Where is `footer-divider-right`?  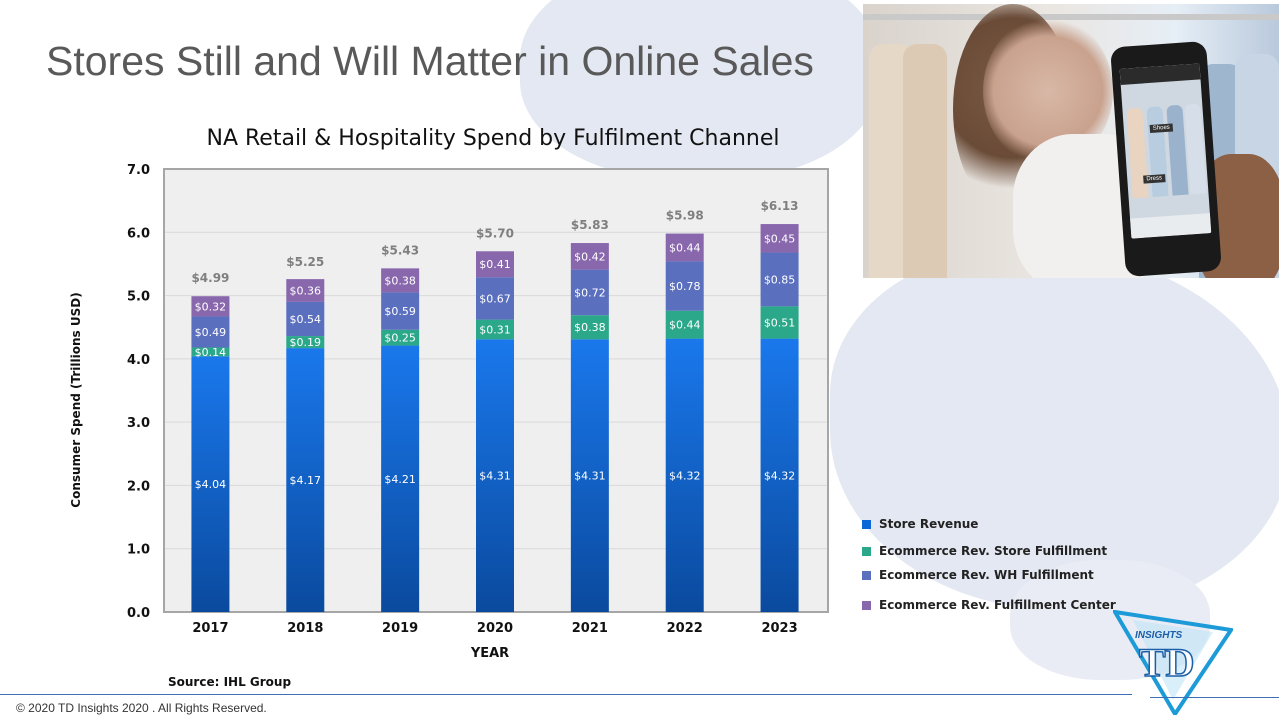
footer-divider-right is located at coordinates (1214, 697).